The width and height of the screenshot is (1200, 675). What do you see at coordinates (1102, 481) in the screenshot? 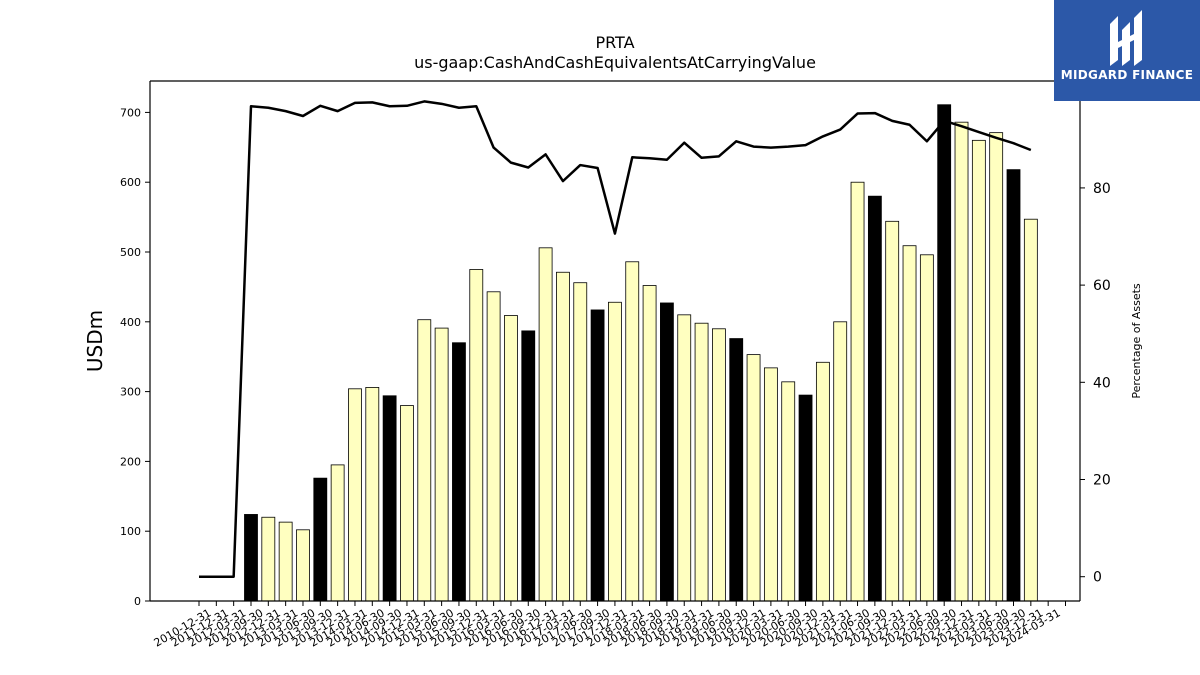
I see `y2-tick-label: 20` at bounding box center [1102, 481].